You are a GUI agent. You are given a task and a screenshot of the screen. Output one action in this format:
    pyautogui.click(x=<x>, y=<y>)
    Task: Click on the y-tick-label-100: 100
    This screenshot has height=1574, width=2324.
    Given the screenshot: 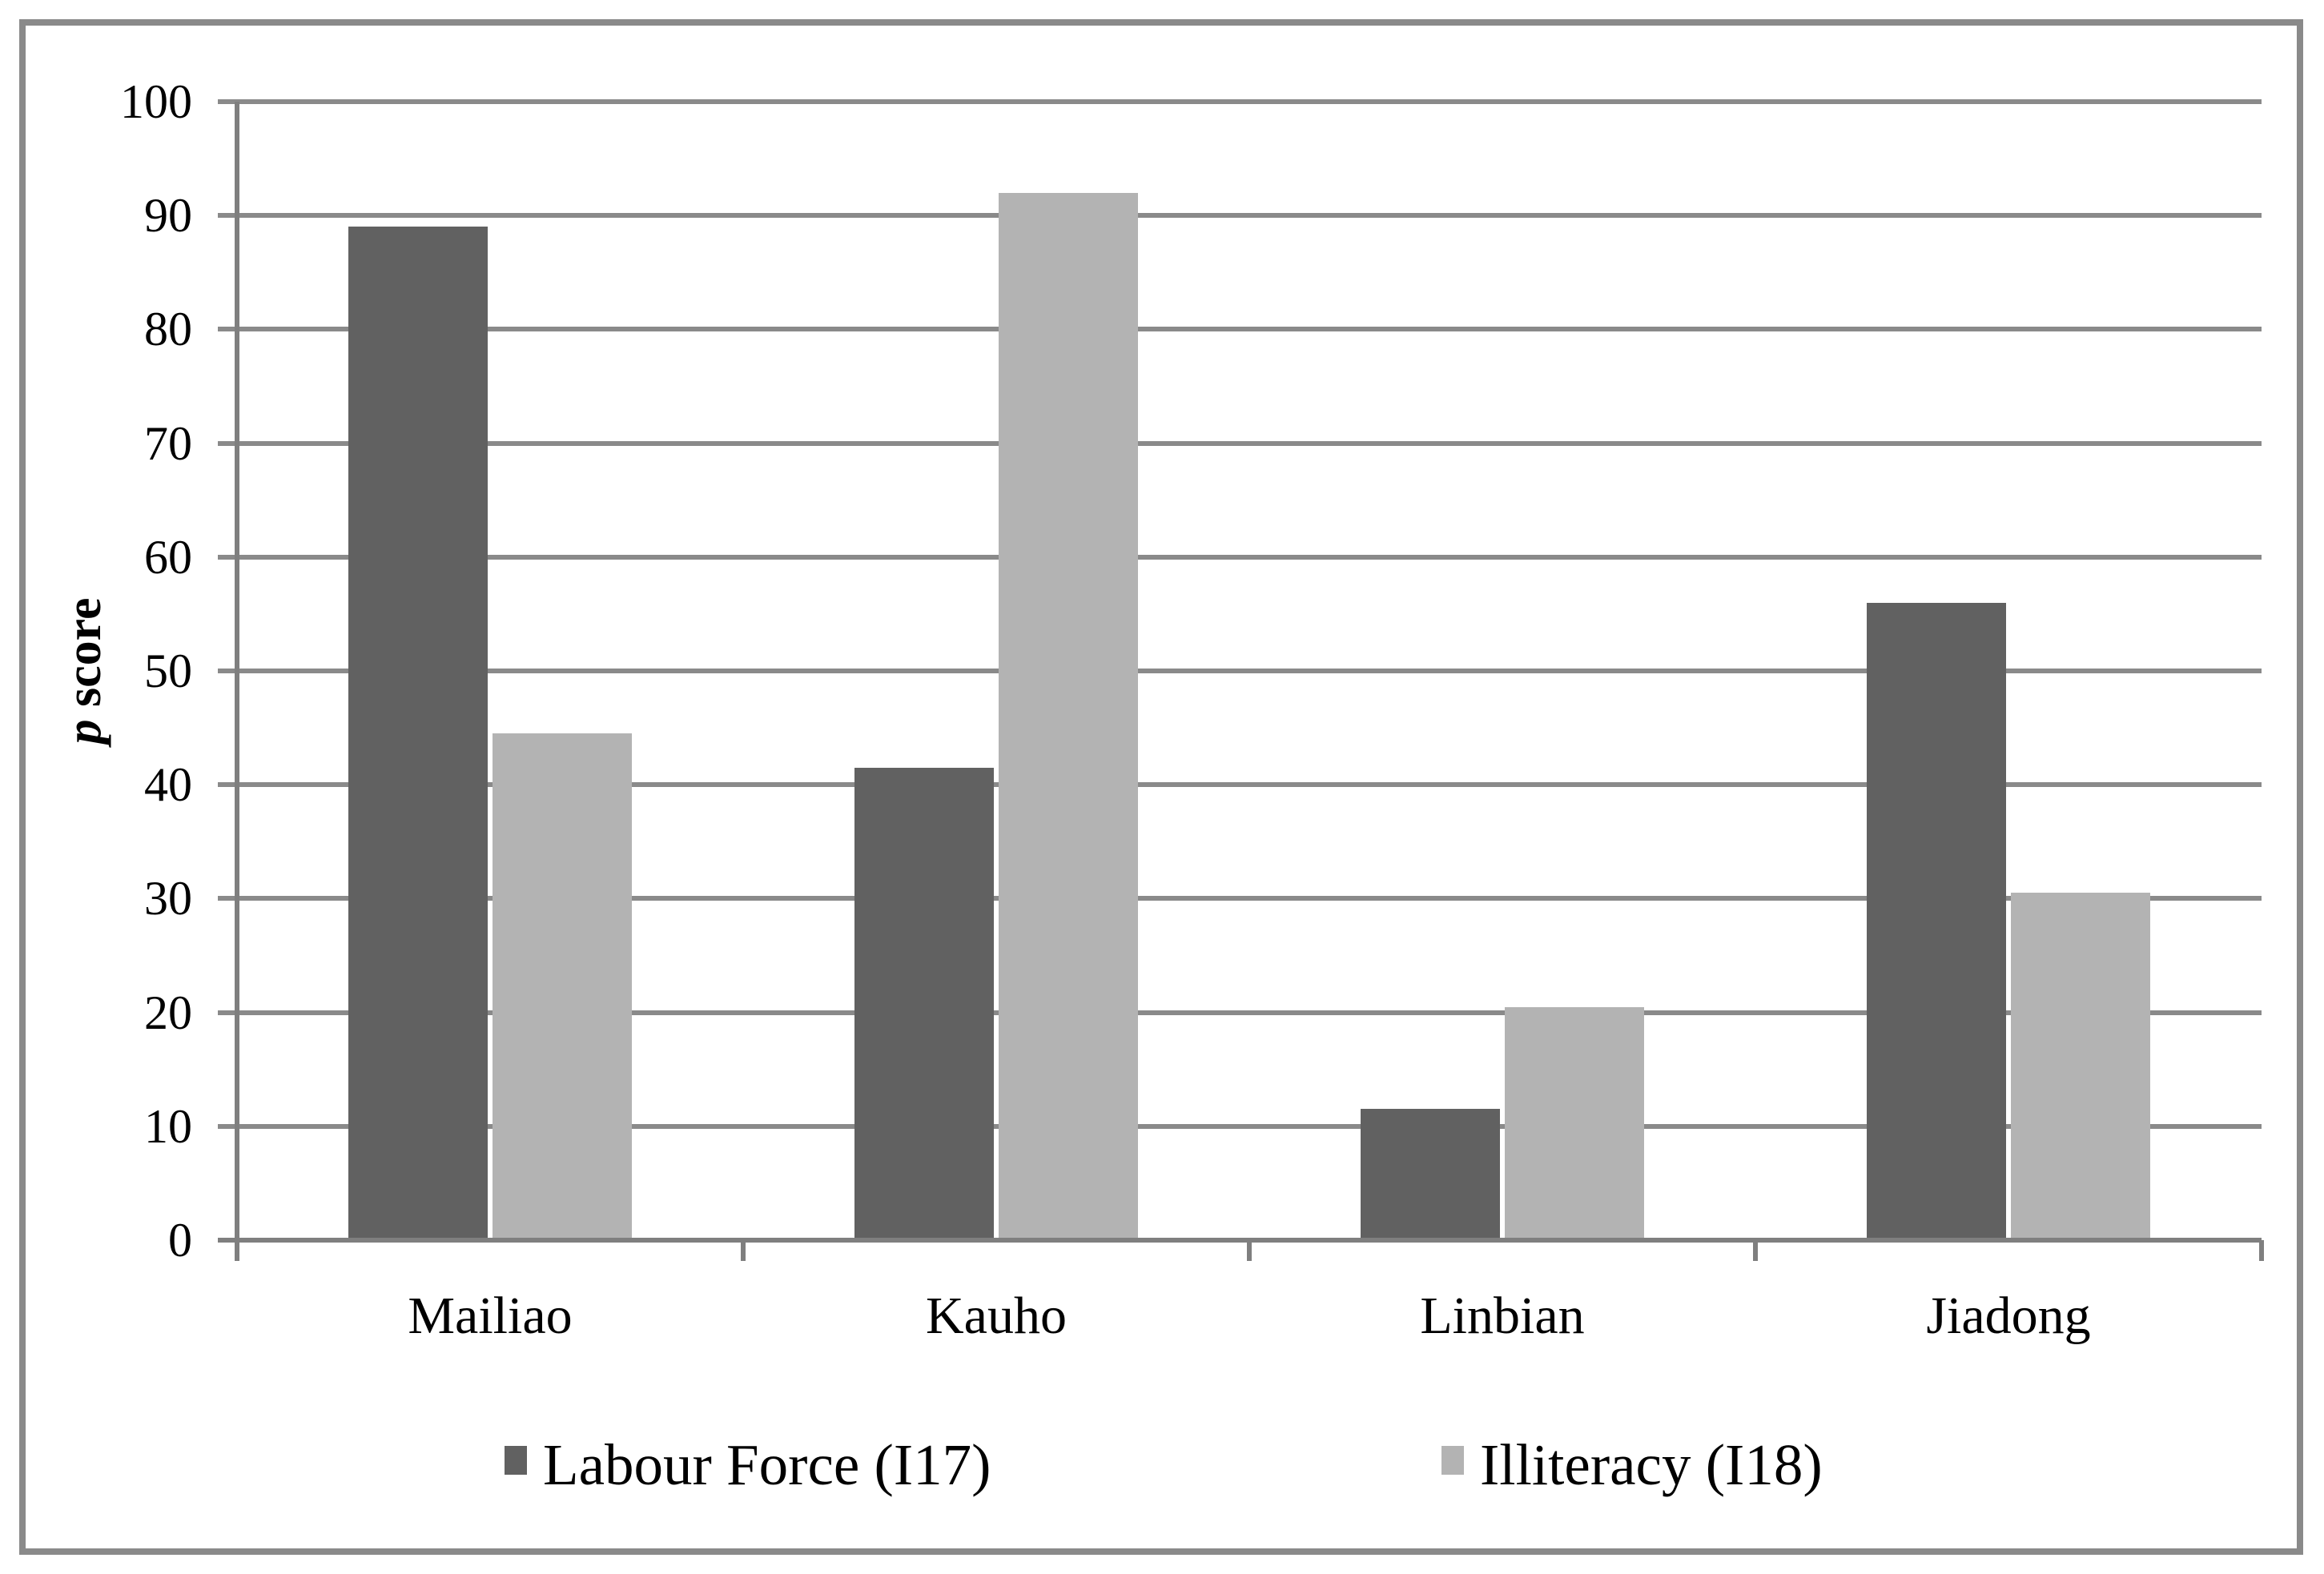 What is the action you would take?
    pyautogui.click(x=156, y=102)
    